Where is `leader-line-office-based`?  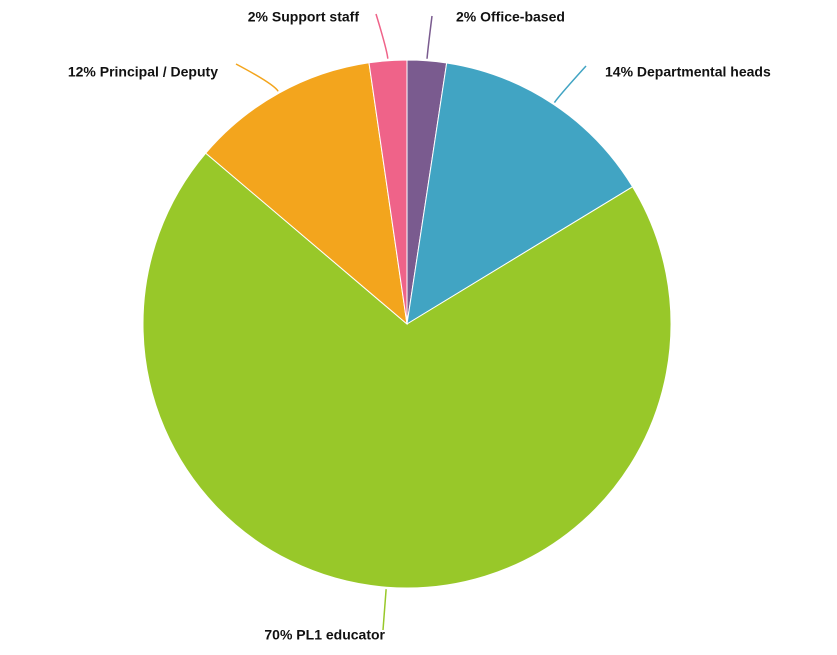 leader-line-office-based is located at coordinates (429, 37).